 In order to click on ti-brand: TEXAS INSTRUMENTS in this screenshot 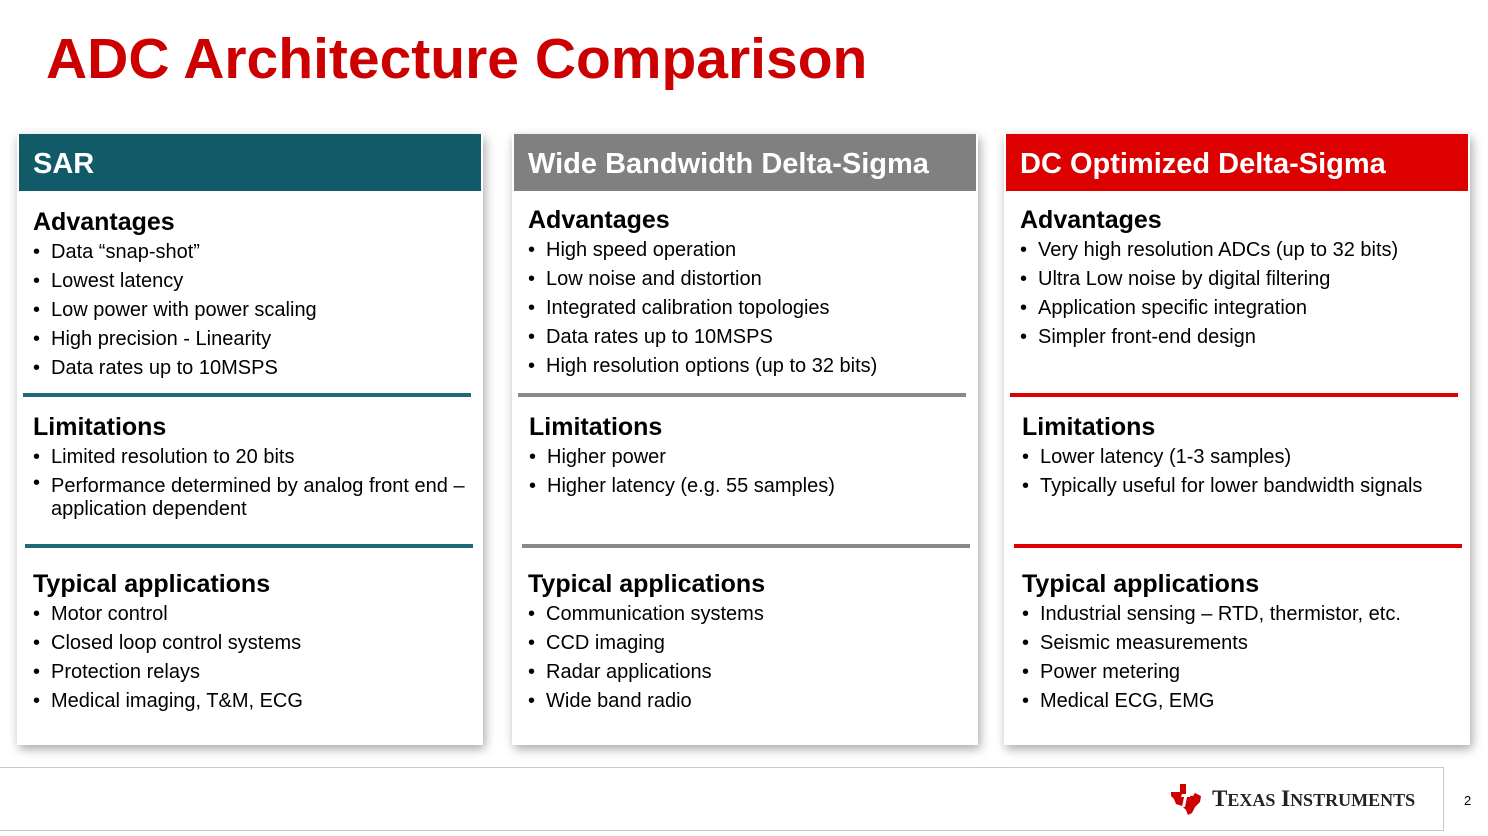, I will do `click(1291, 799)`.